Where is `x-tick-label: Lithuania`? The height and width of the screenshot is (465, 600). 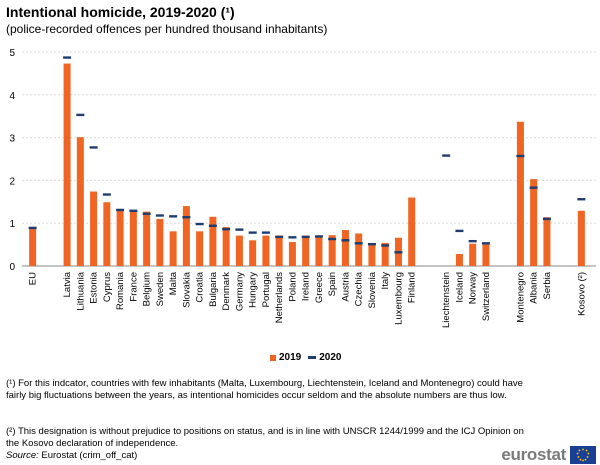
x-tick-label: Lithuania is located at coordinates (80, 290).